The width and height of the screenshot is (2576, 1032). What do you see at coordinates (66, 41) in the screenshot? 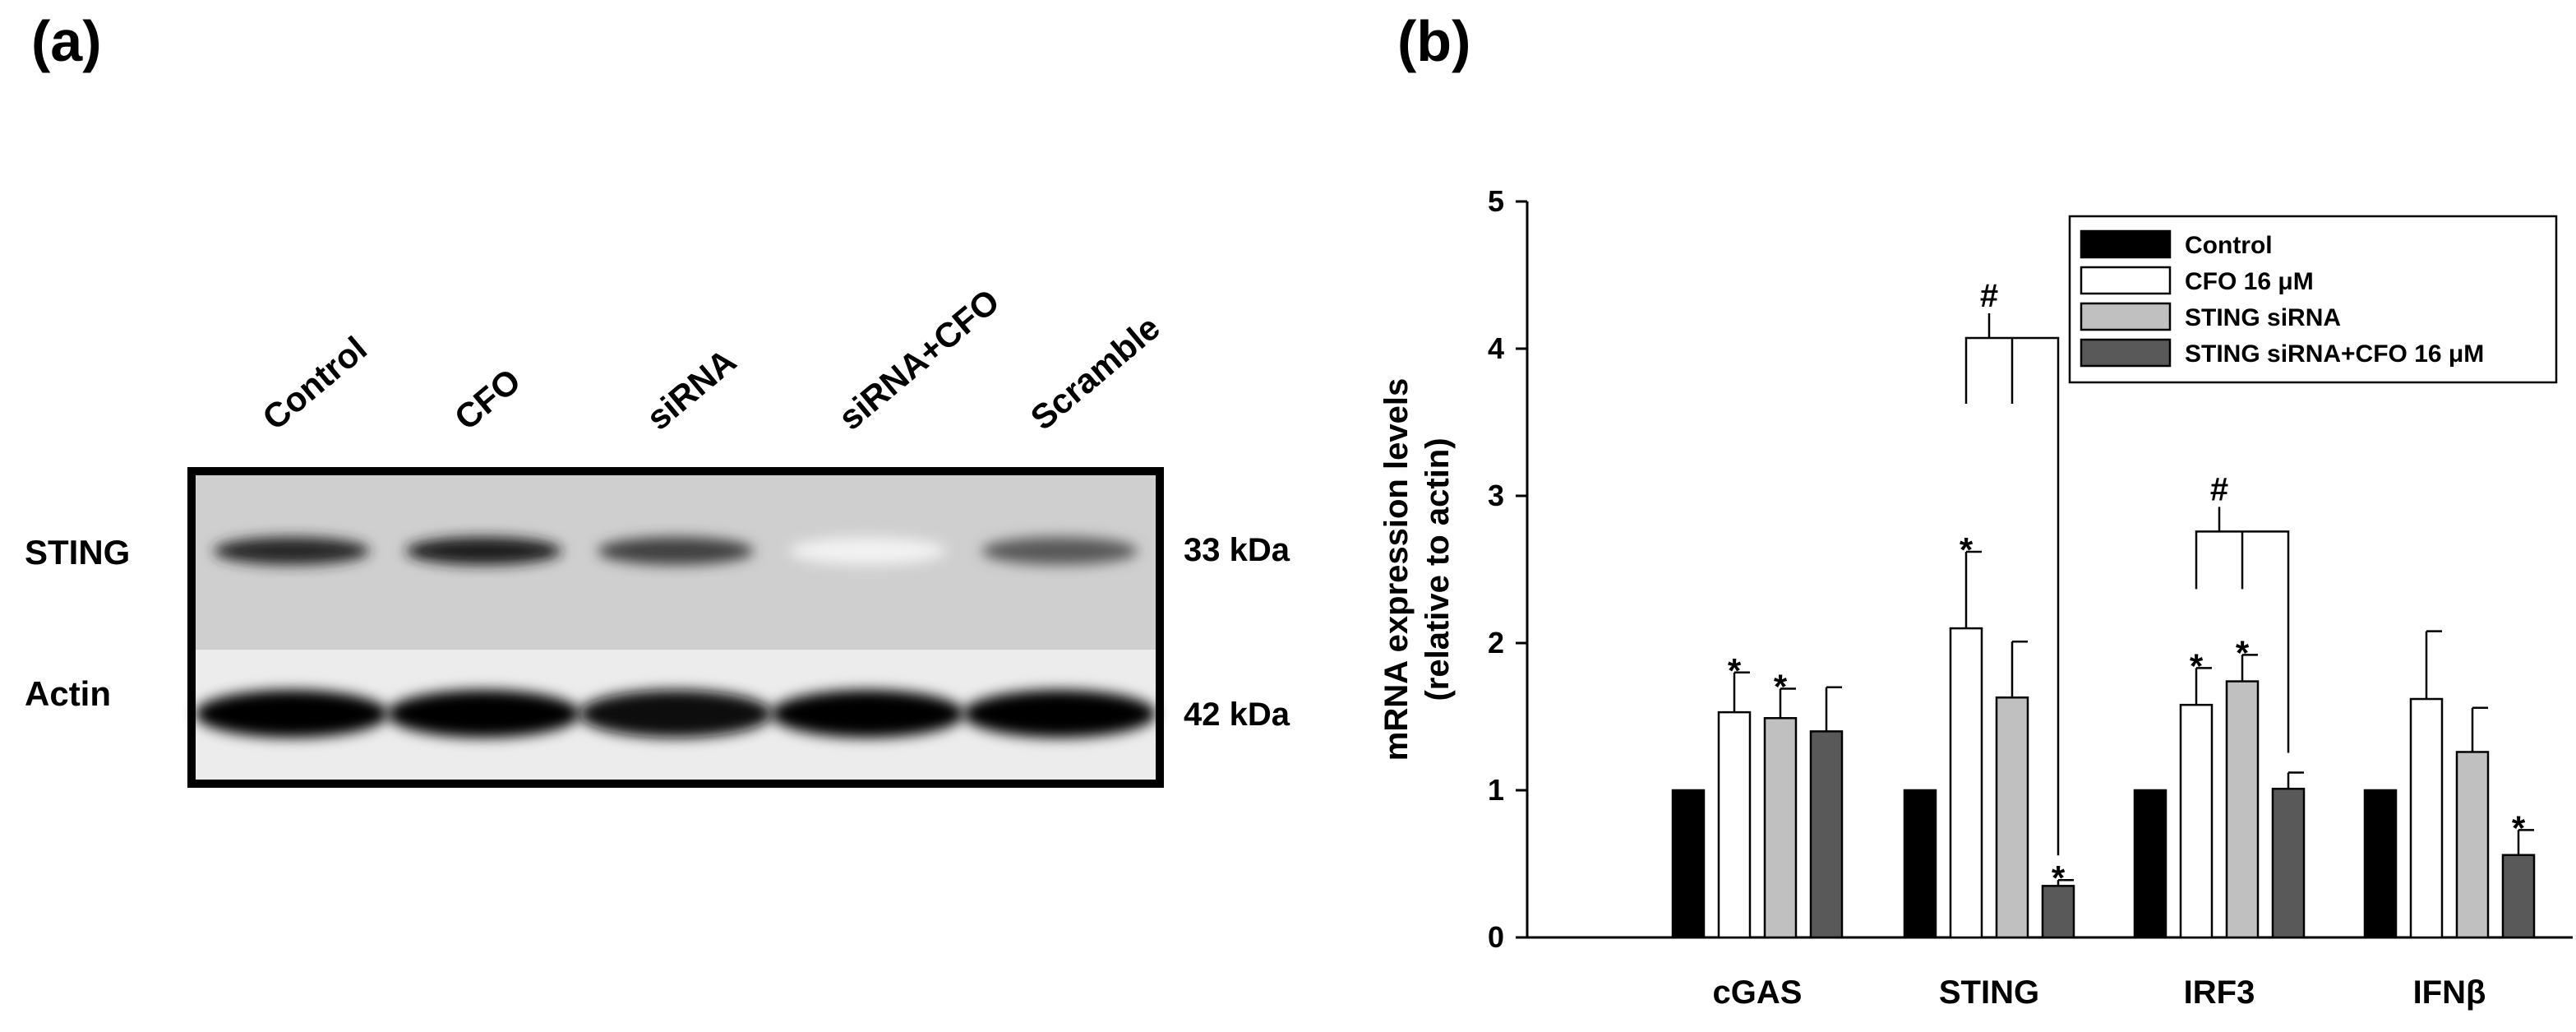
I see `panel-a-label: (a)` at bounding box center [66, 41].